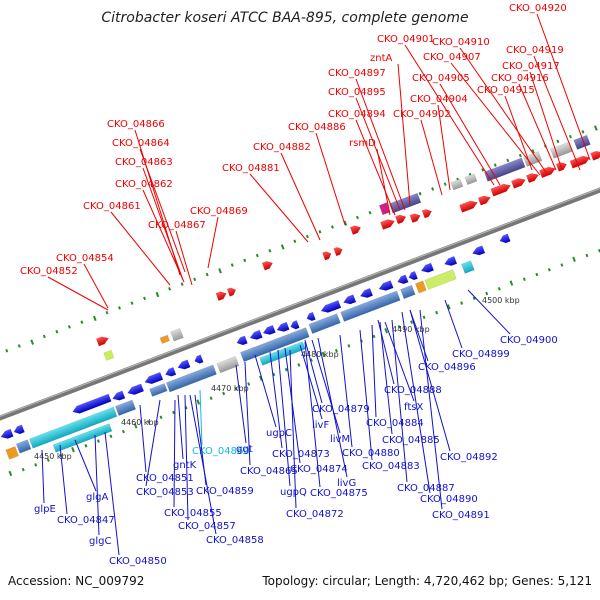  Describe the element at coordinates (279, 433) in the screenshot. I see `gene-label: ugpC` at that location.